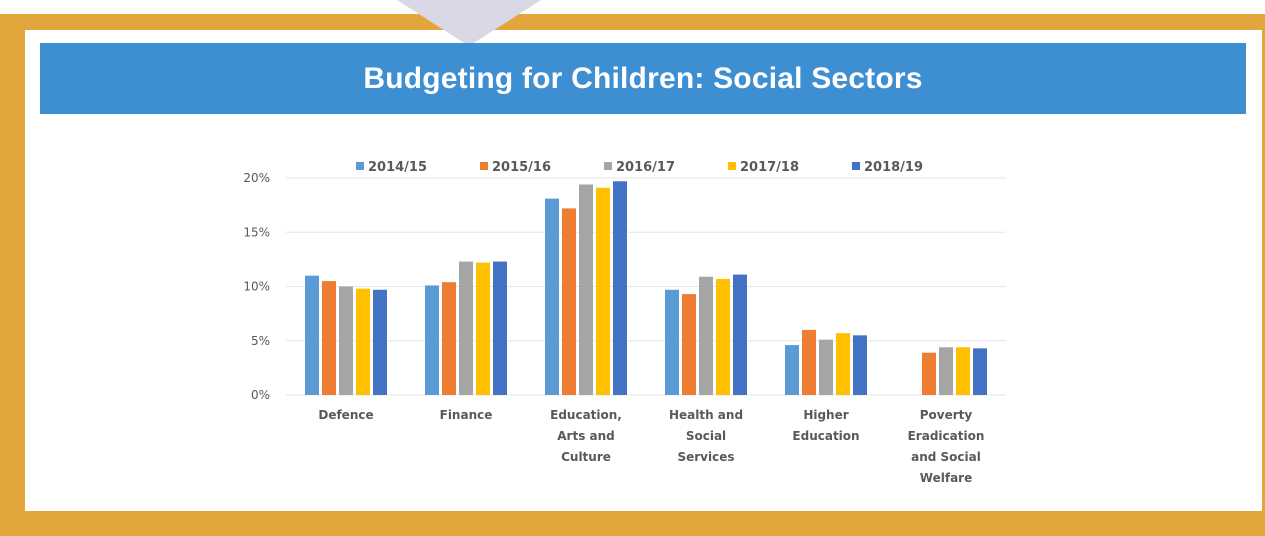  I want to click on x-tick-label: Social, so click(706, 436).